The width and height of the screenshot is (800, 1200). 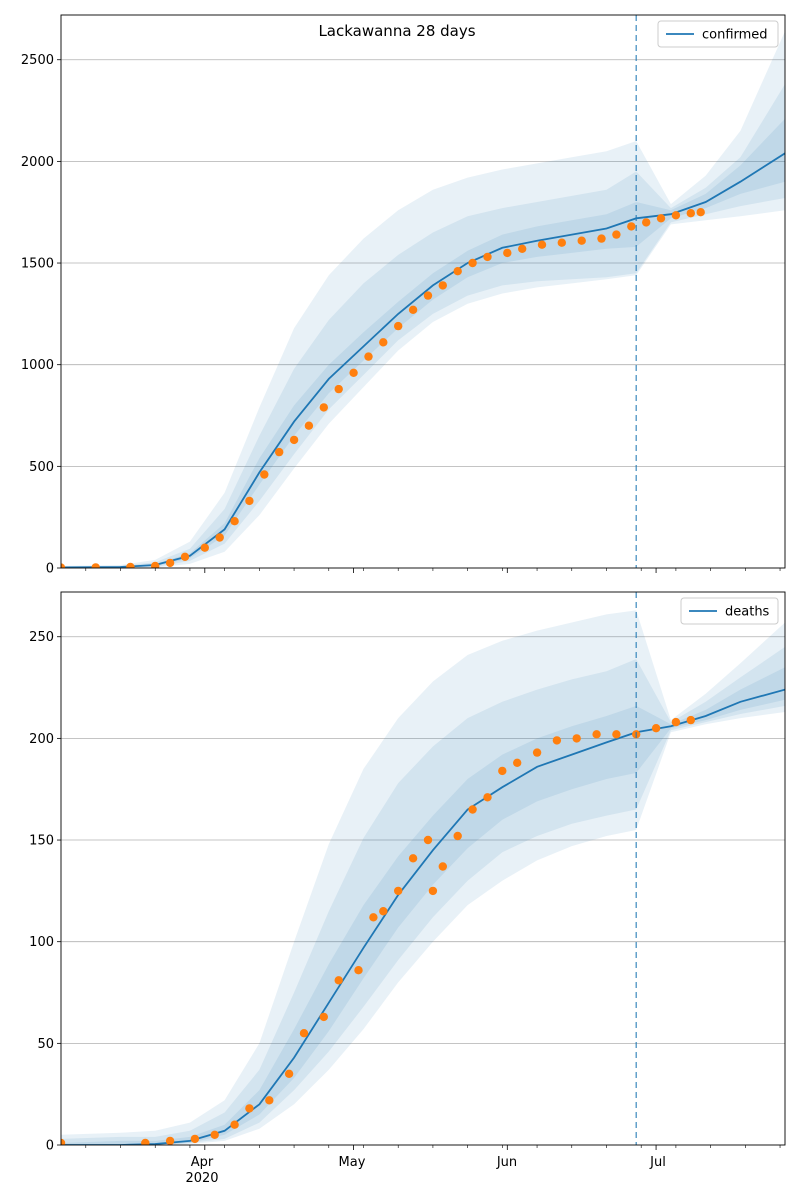 I want to click on legend-label: confirmed, so click(x=735, y=35).